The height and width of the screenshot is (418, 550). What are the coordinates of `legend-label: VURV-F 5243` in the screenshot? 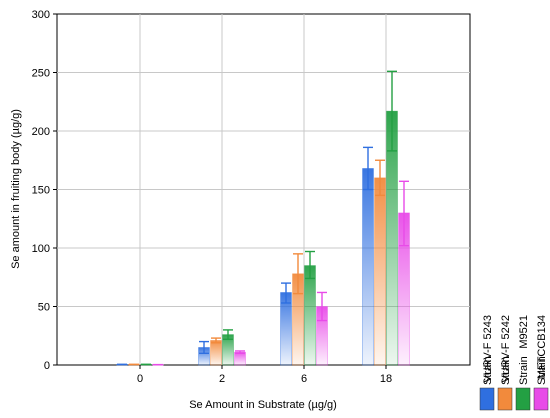 It's located at (488, 349).